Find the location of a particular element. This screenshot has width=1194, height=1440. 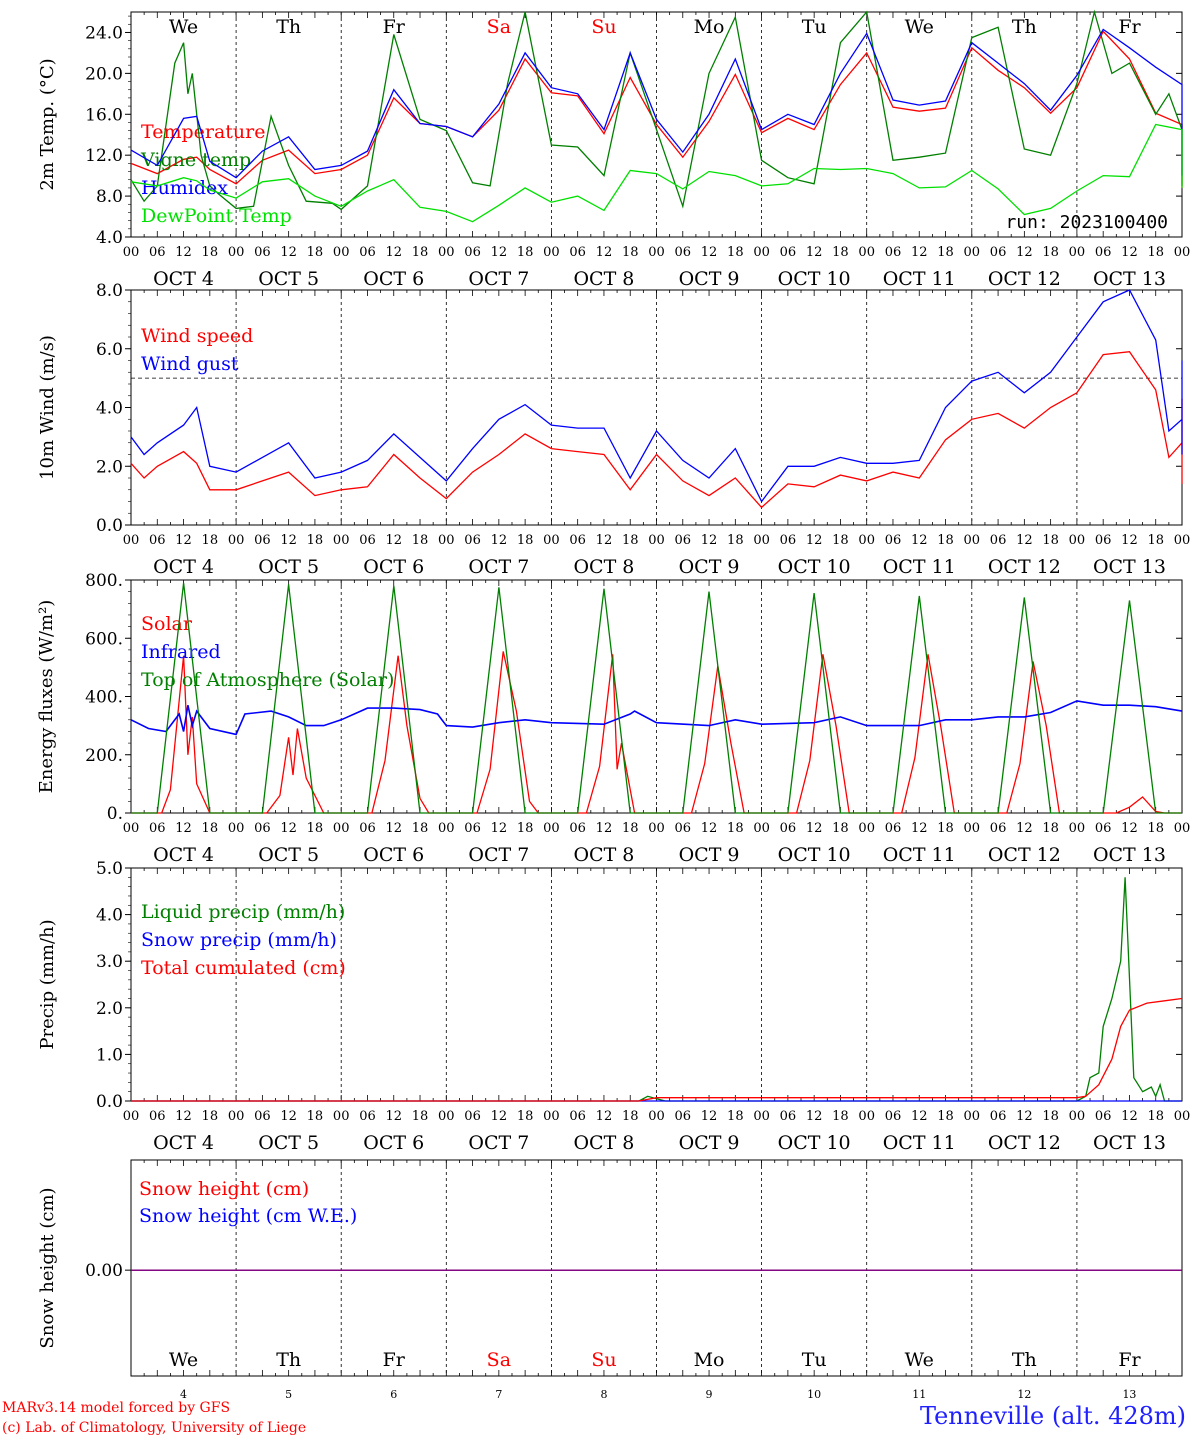

panel1-date-label: OCT 6 is located at coordinates (393, 279).